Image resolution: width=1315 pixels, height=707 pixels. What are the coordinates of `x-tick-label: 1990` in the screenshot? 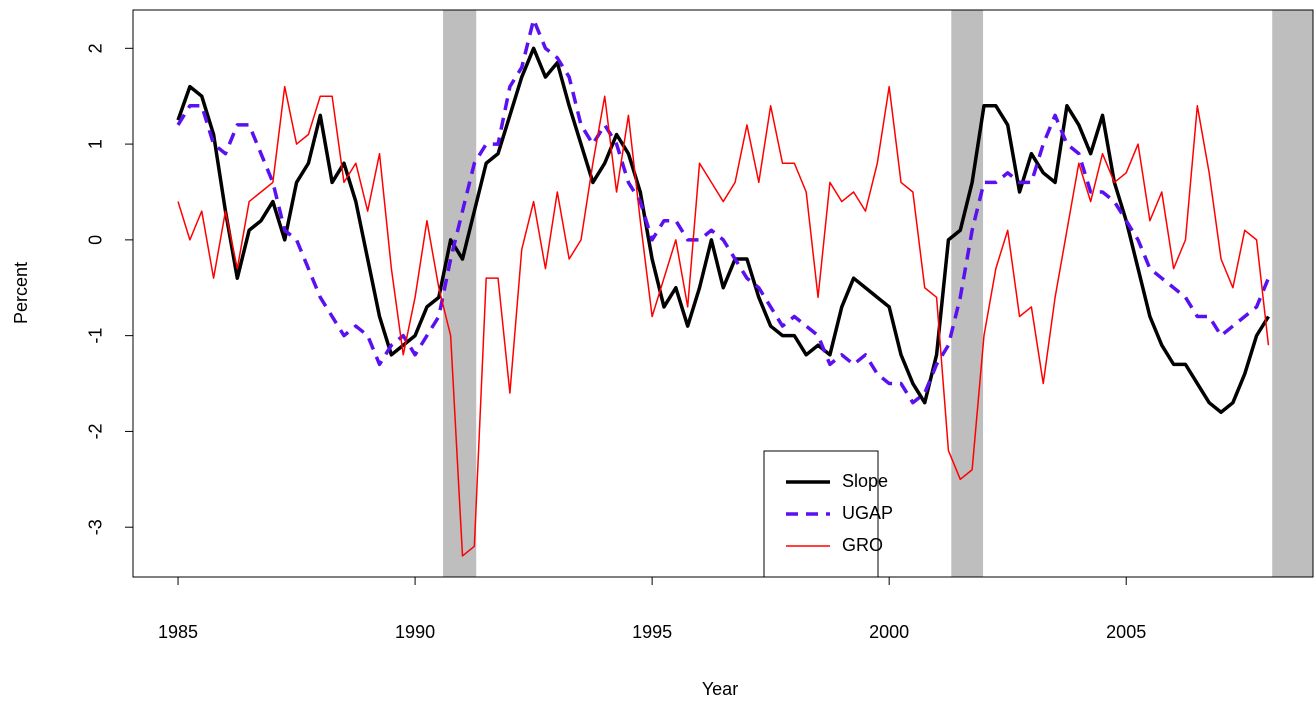 It's located at (415, 632).